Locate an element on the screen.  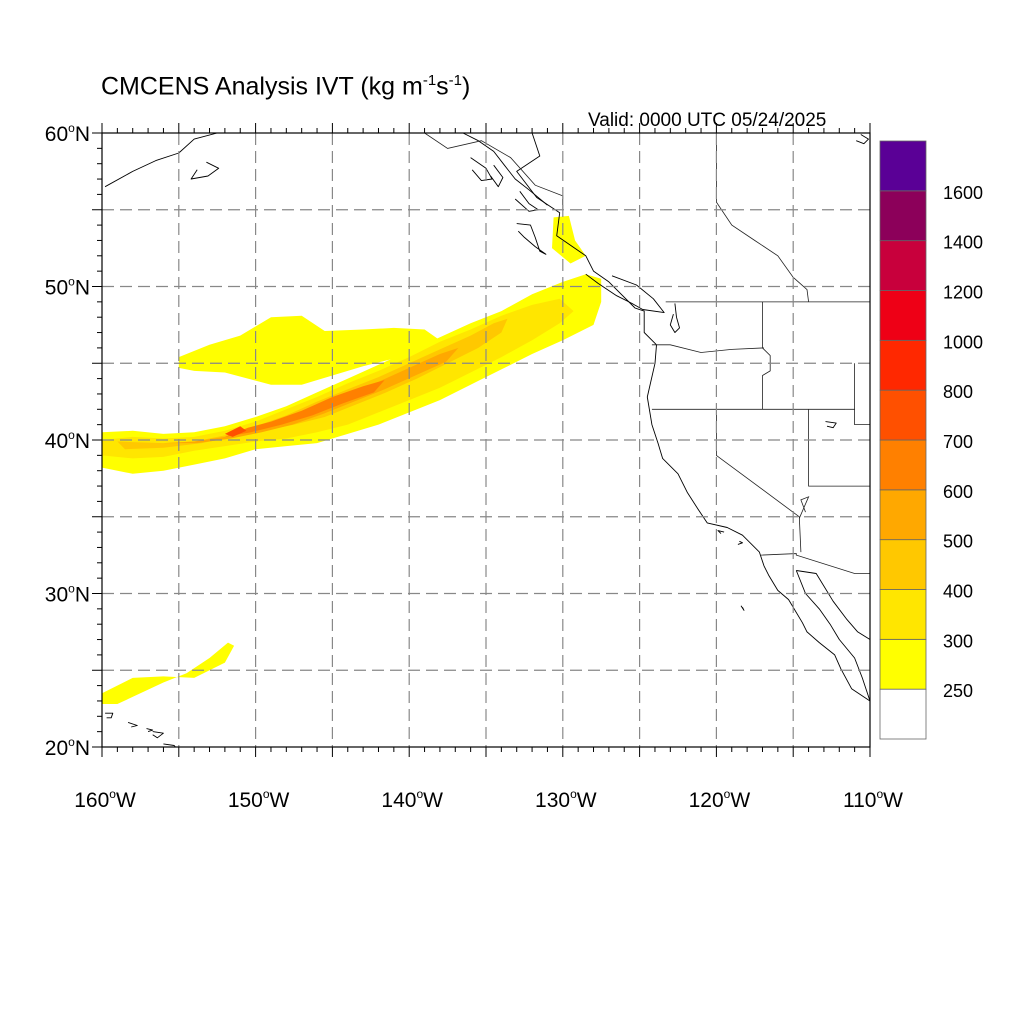
lon-label: 160oW is located at coordinates (105, 799).